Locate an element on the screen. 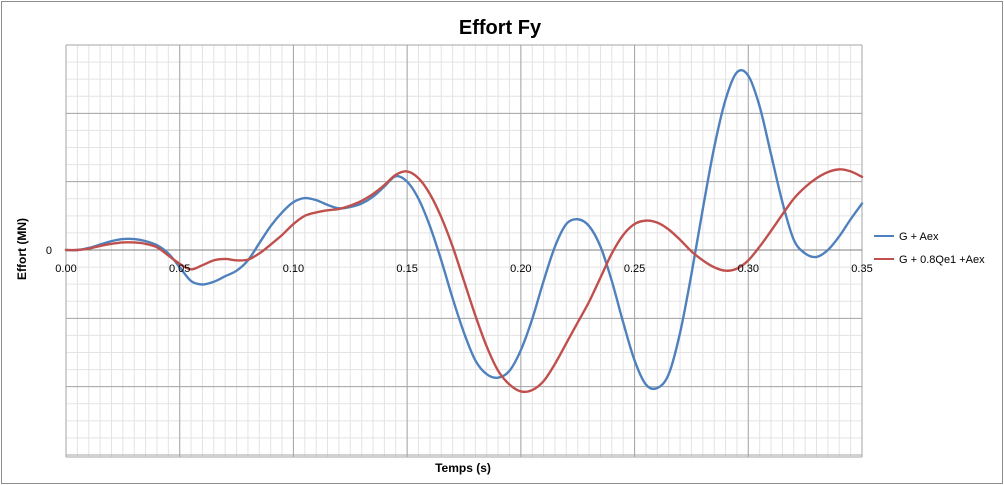 The width and height of the screenshot is (1004, 485). x-tick-label: 0.25 is located at coordinates (634, 269).